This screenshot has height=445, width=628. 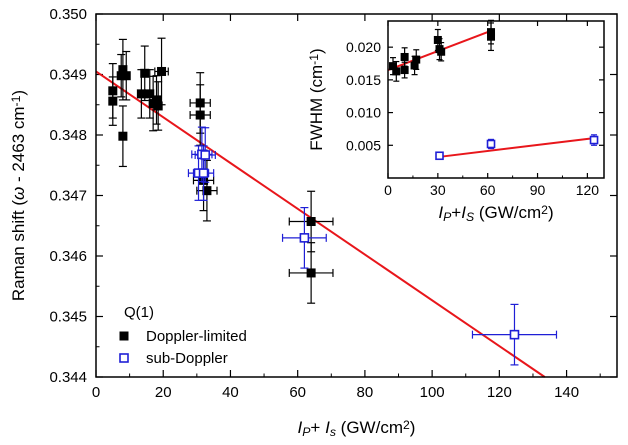 What do you see at coordinates (432, 392) in the screenshot?
I see `x-tick-label: 100` at bounding box center [432, 392].